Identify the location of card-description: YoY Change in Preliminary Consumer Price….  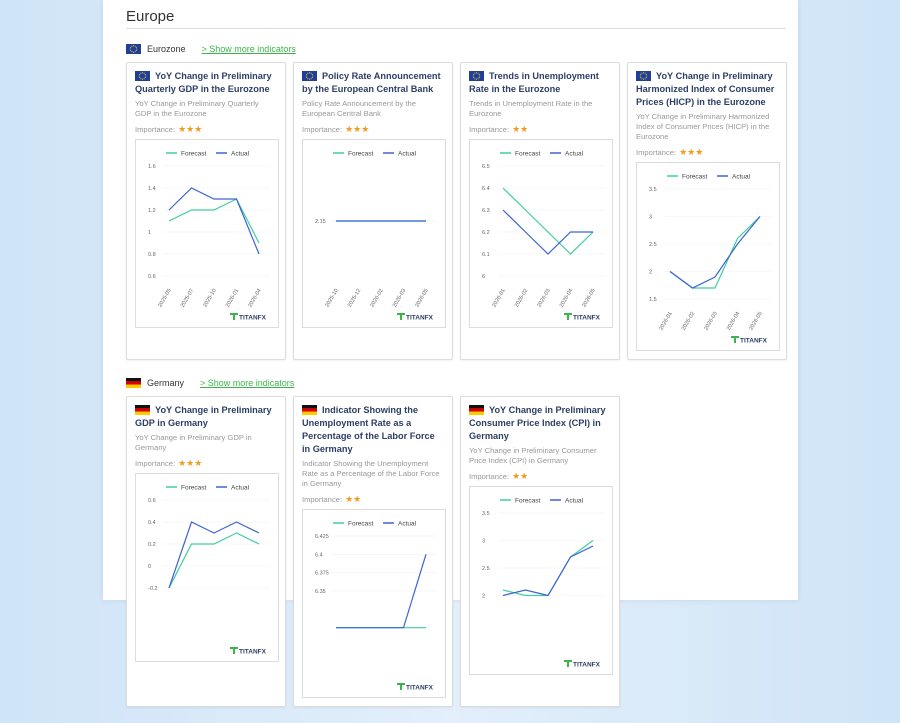
(533, 455).